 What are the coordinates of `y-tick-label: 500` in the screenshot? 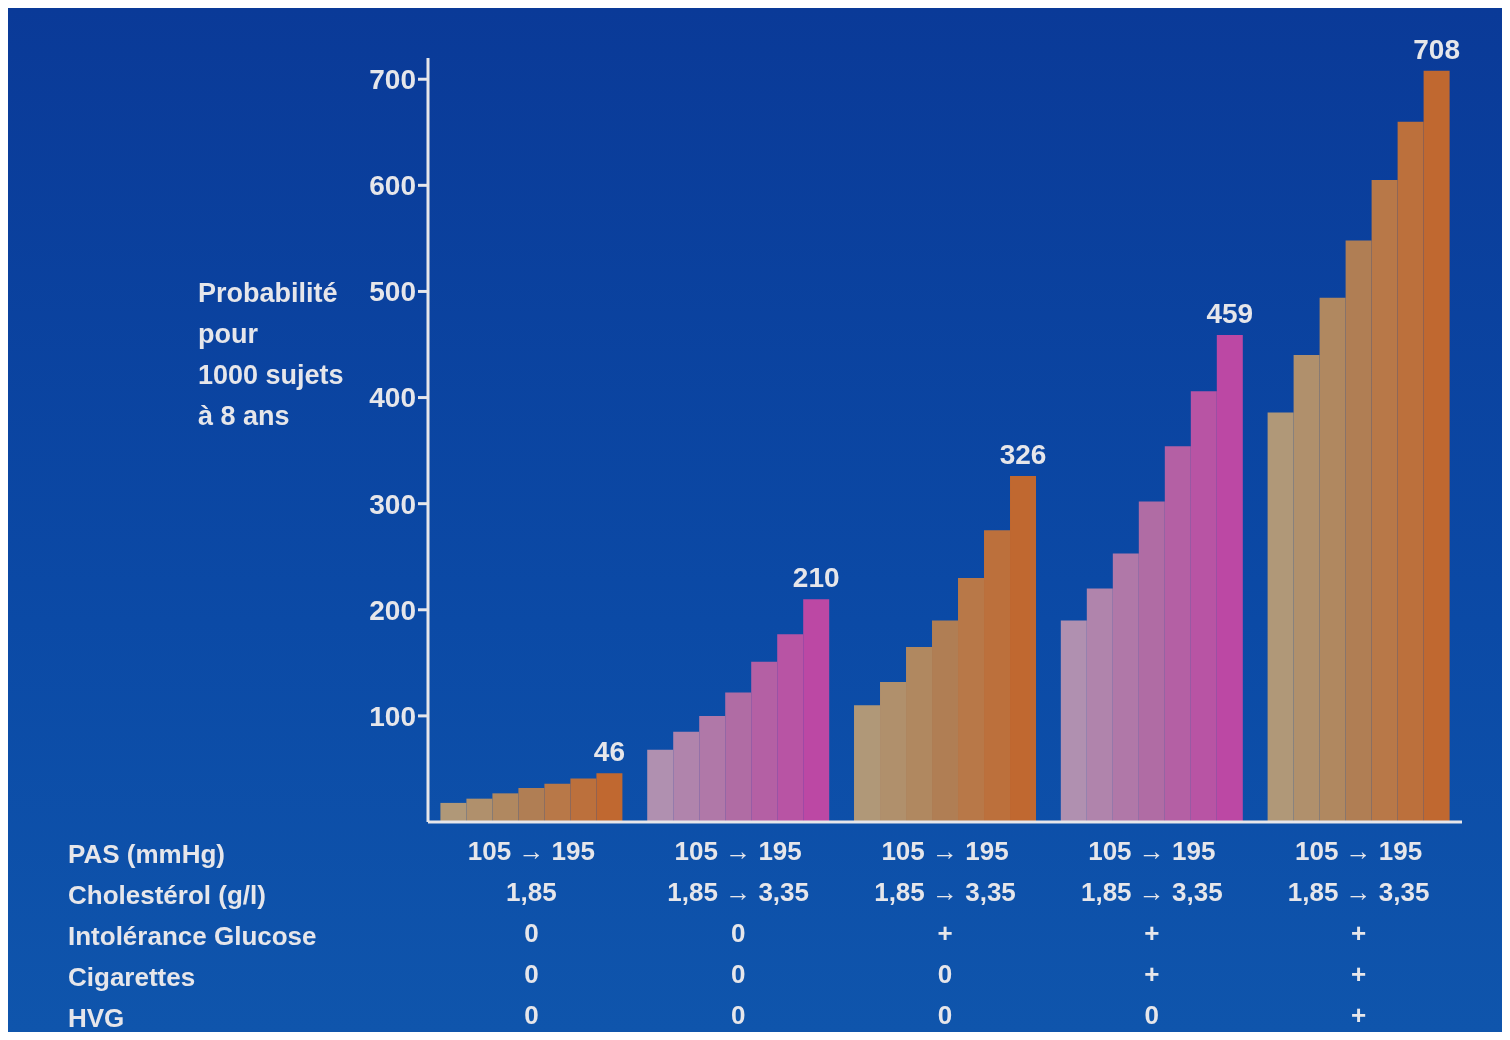 It's located at (392, 292).